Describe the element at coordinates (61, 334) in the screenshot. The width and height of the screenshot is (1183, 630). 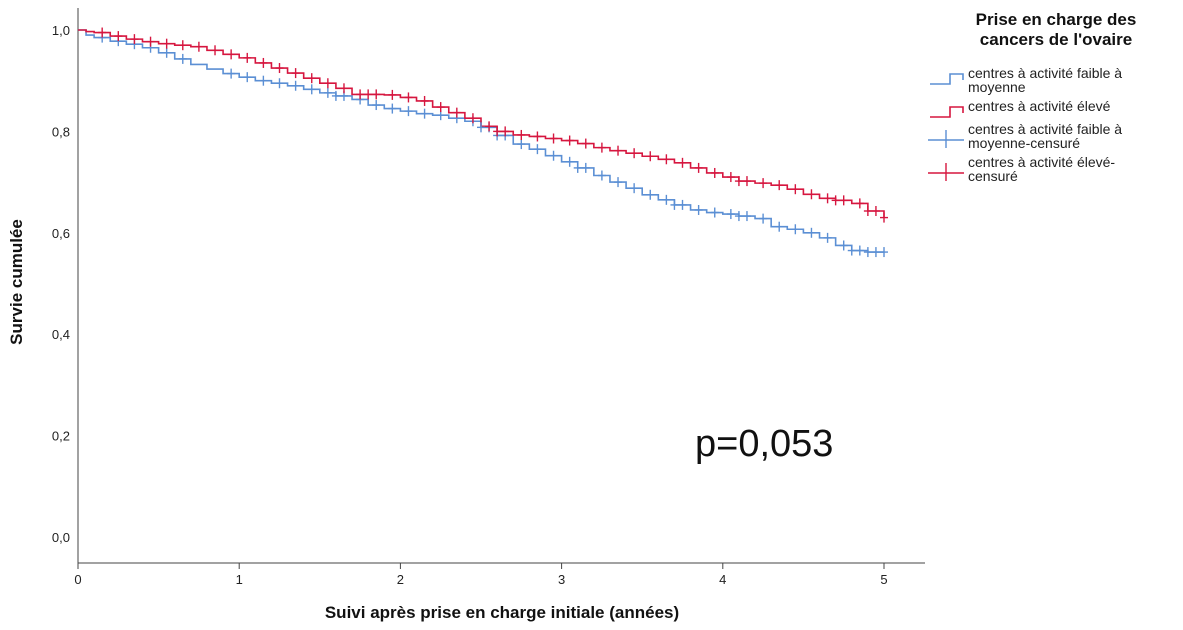
I see `y-tick-label: 0,4` at that location.